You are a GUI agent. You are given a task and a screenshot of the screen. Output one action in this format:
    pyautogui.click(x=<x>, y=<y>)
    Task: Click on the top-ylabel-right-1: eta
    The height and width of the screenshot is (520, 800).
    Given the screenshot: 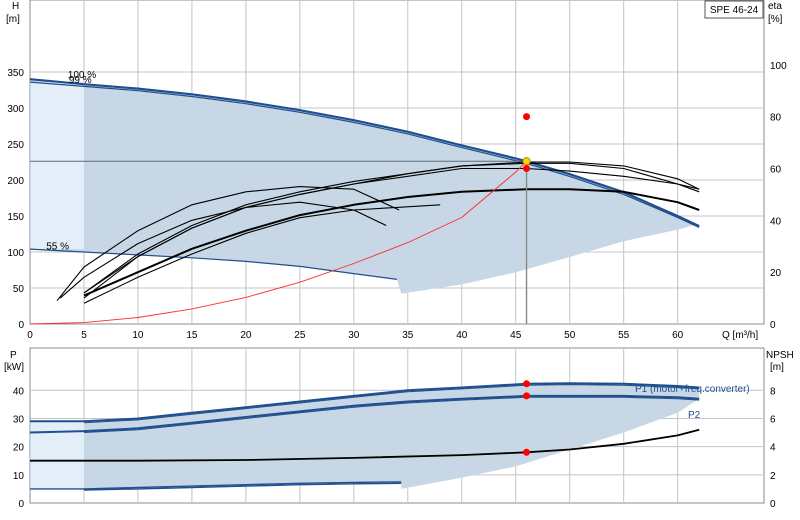 What is the action you would take?
    pyautogui.click(x=775, y=6)
    